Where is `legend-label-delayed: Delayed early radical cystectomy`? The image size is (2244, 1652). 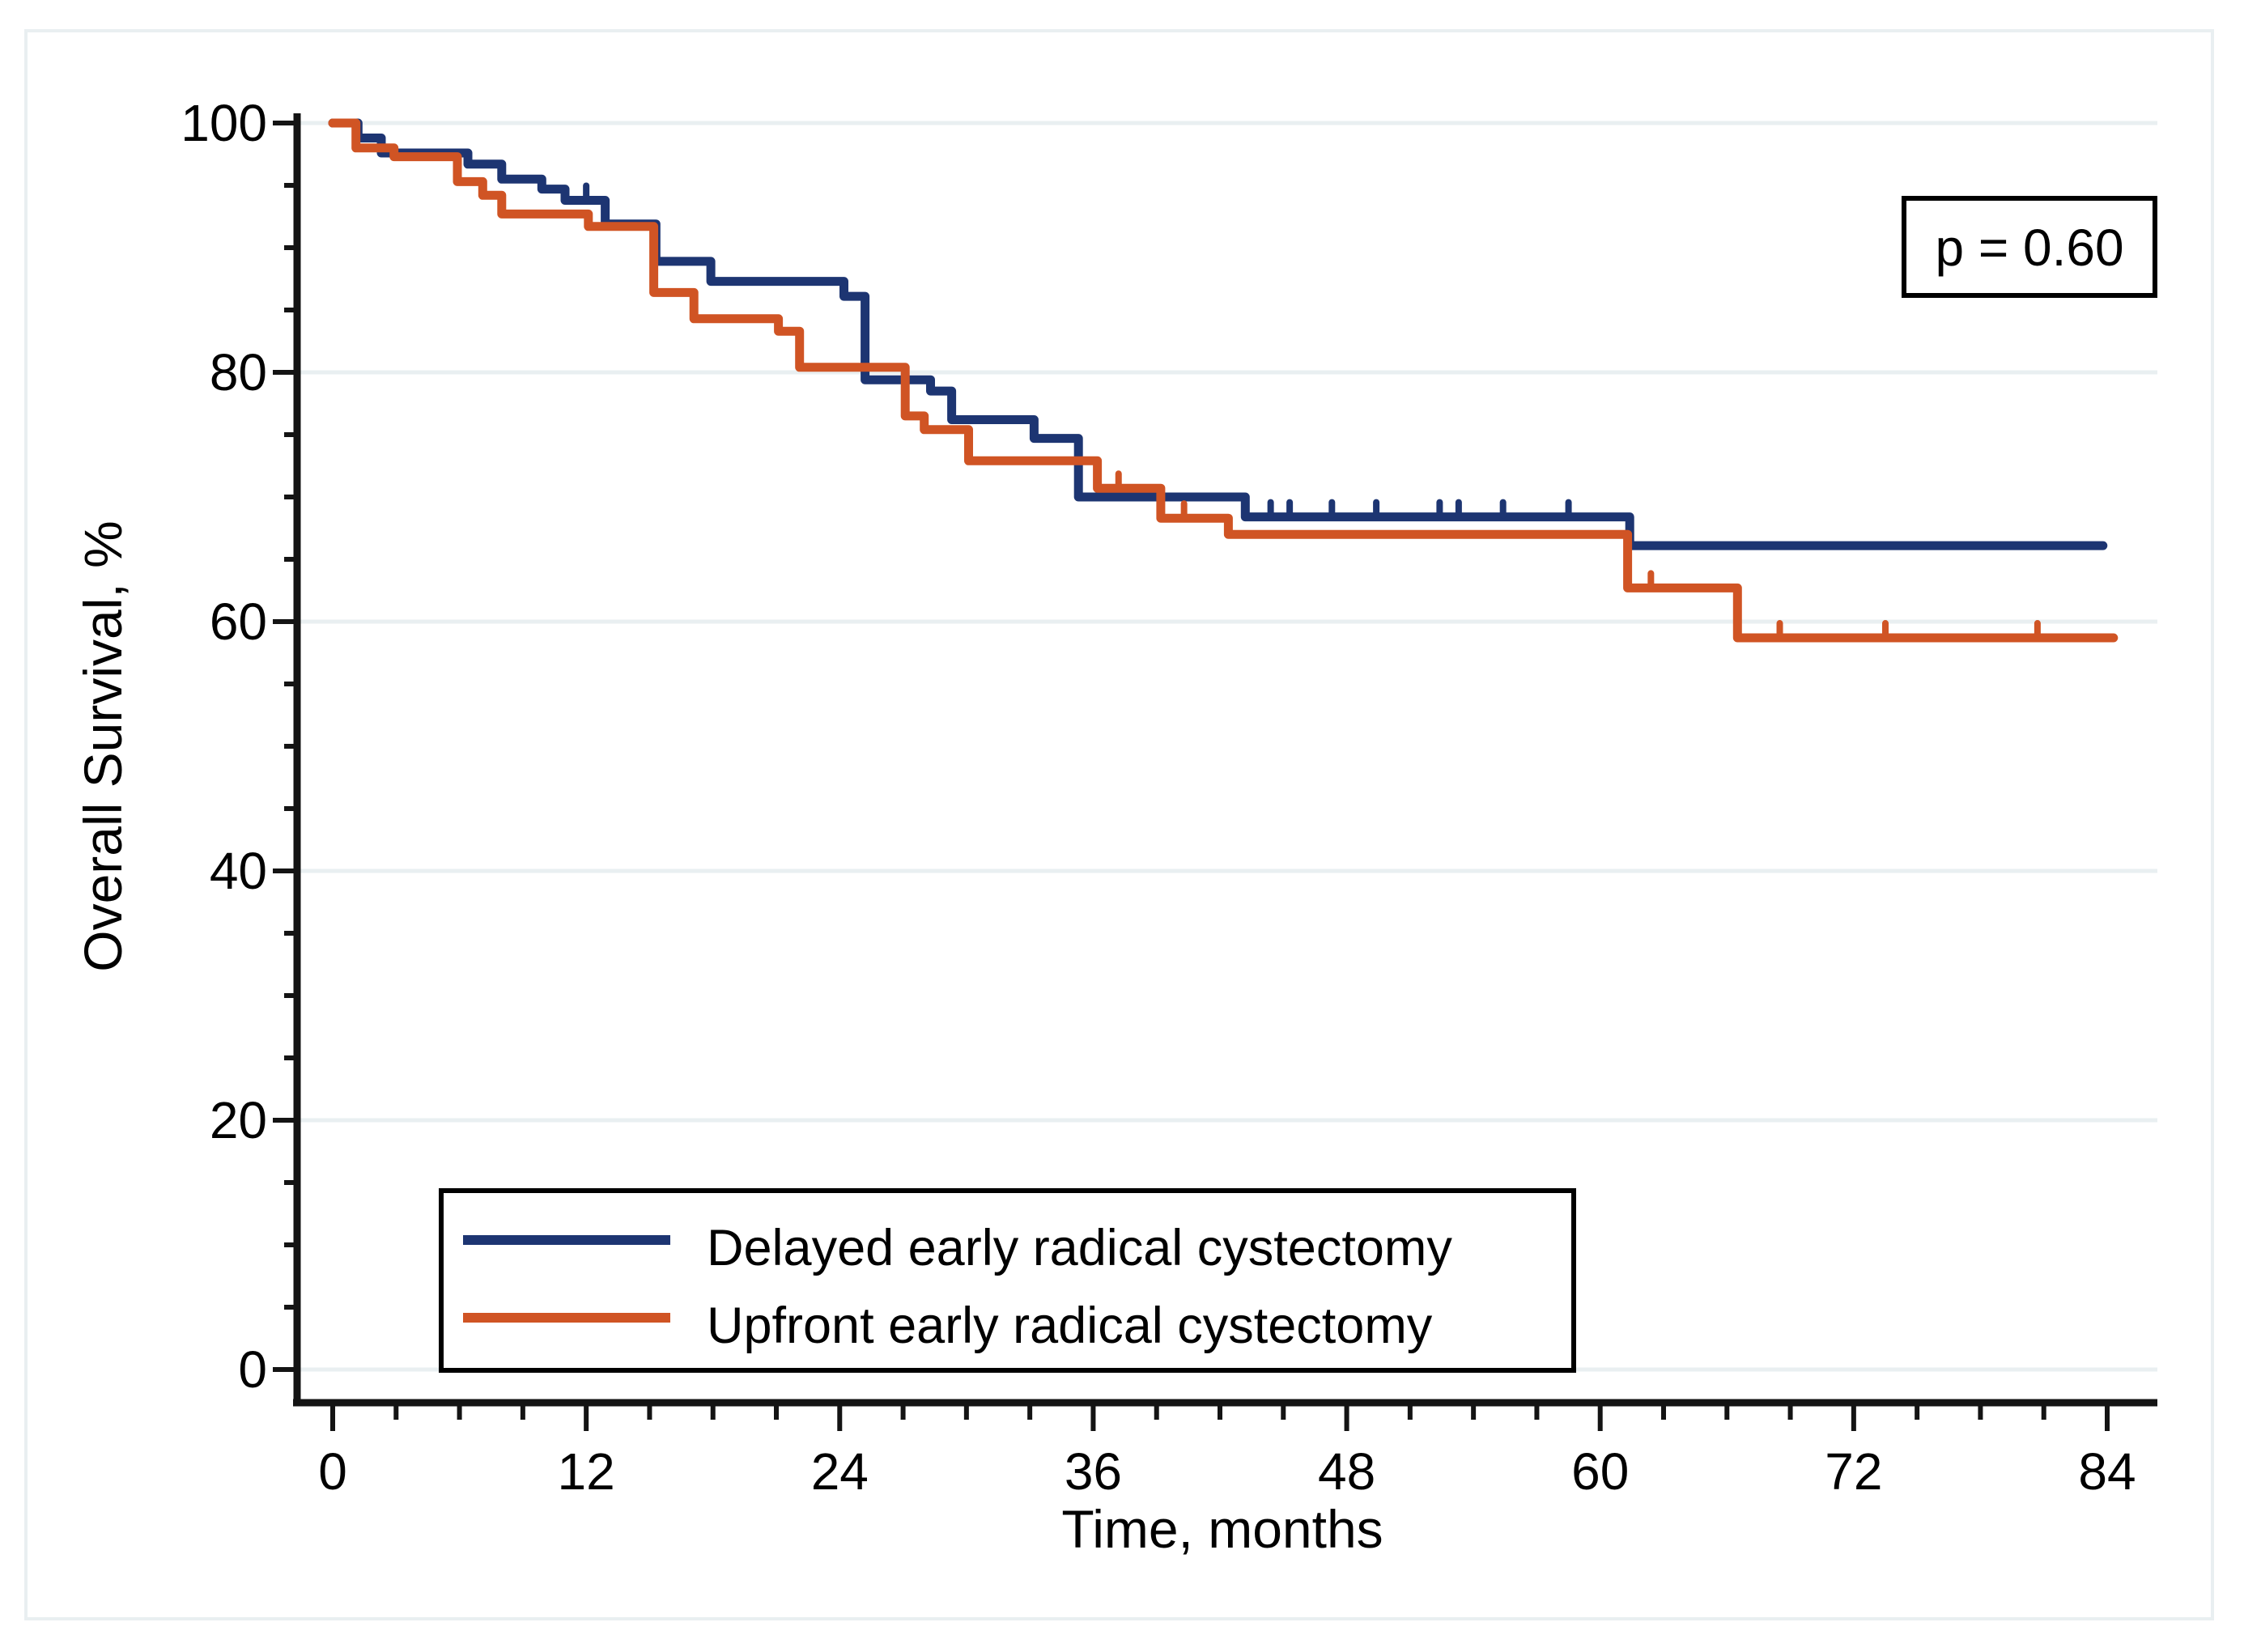
legend-label-delayed: Delayed early radical cystectomy is located at coordinates (1079, 1248).